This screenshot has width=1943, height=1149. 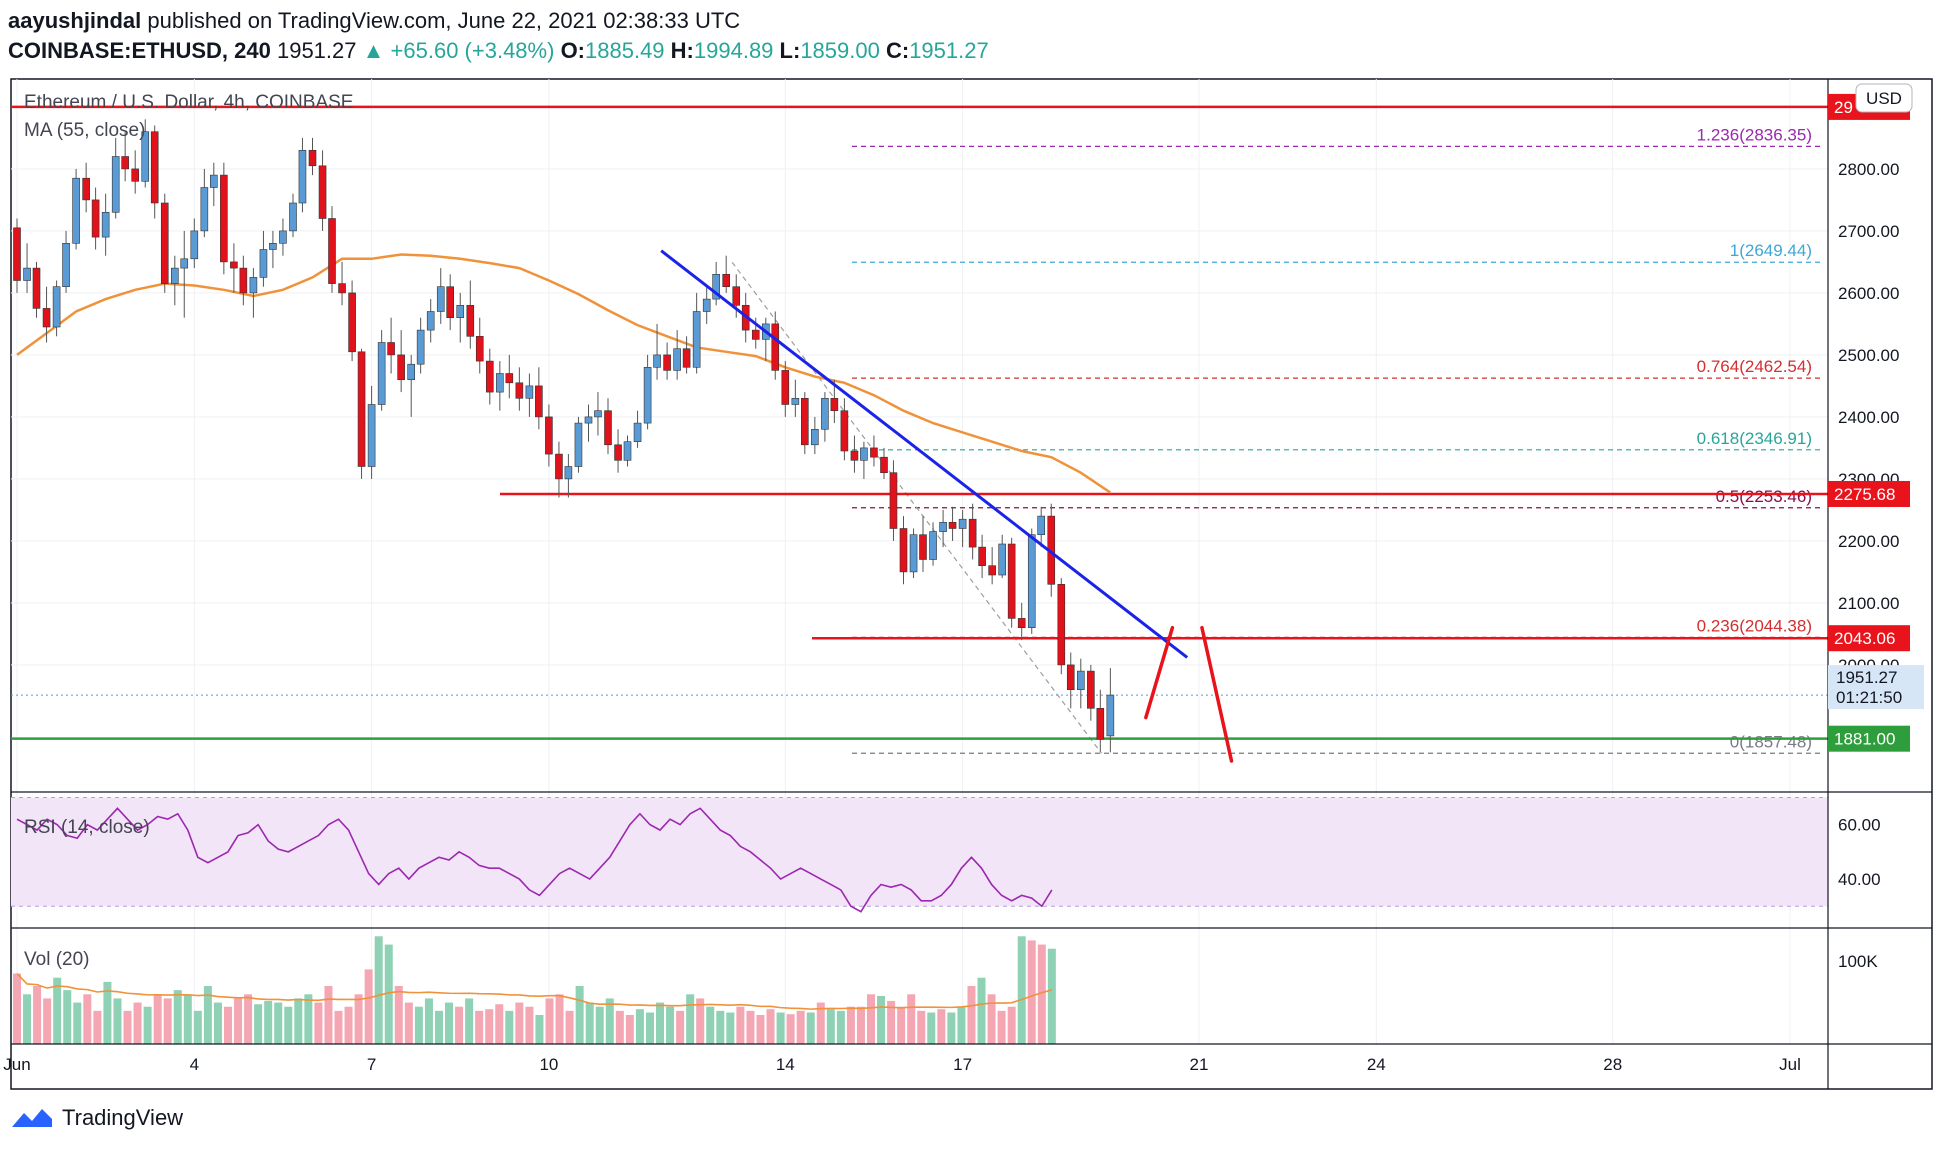 I want to click on volume-tick-label: 100K, so click(x=1858, y=961).